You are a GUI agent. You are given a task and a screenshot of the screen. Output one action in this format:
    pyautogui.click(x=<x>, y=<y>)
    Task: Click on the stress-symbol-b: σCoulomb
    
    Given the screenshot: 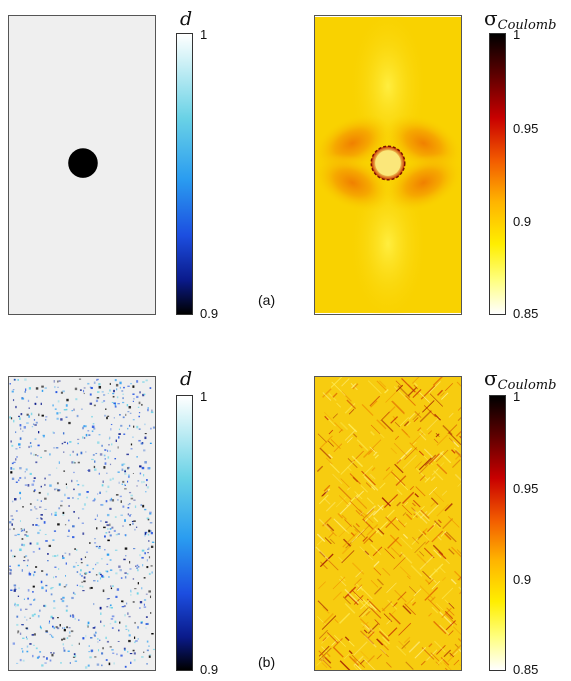 What is the action you would take?
    pyautogui.click(x=520, y=379)
    